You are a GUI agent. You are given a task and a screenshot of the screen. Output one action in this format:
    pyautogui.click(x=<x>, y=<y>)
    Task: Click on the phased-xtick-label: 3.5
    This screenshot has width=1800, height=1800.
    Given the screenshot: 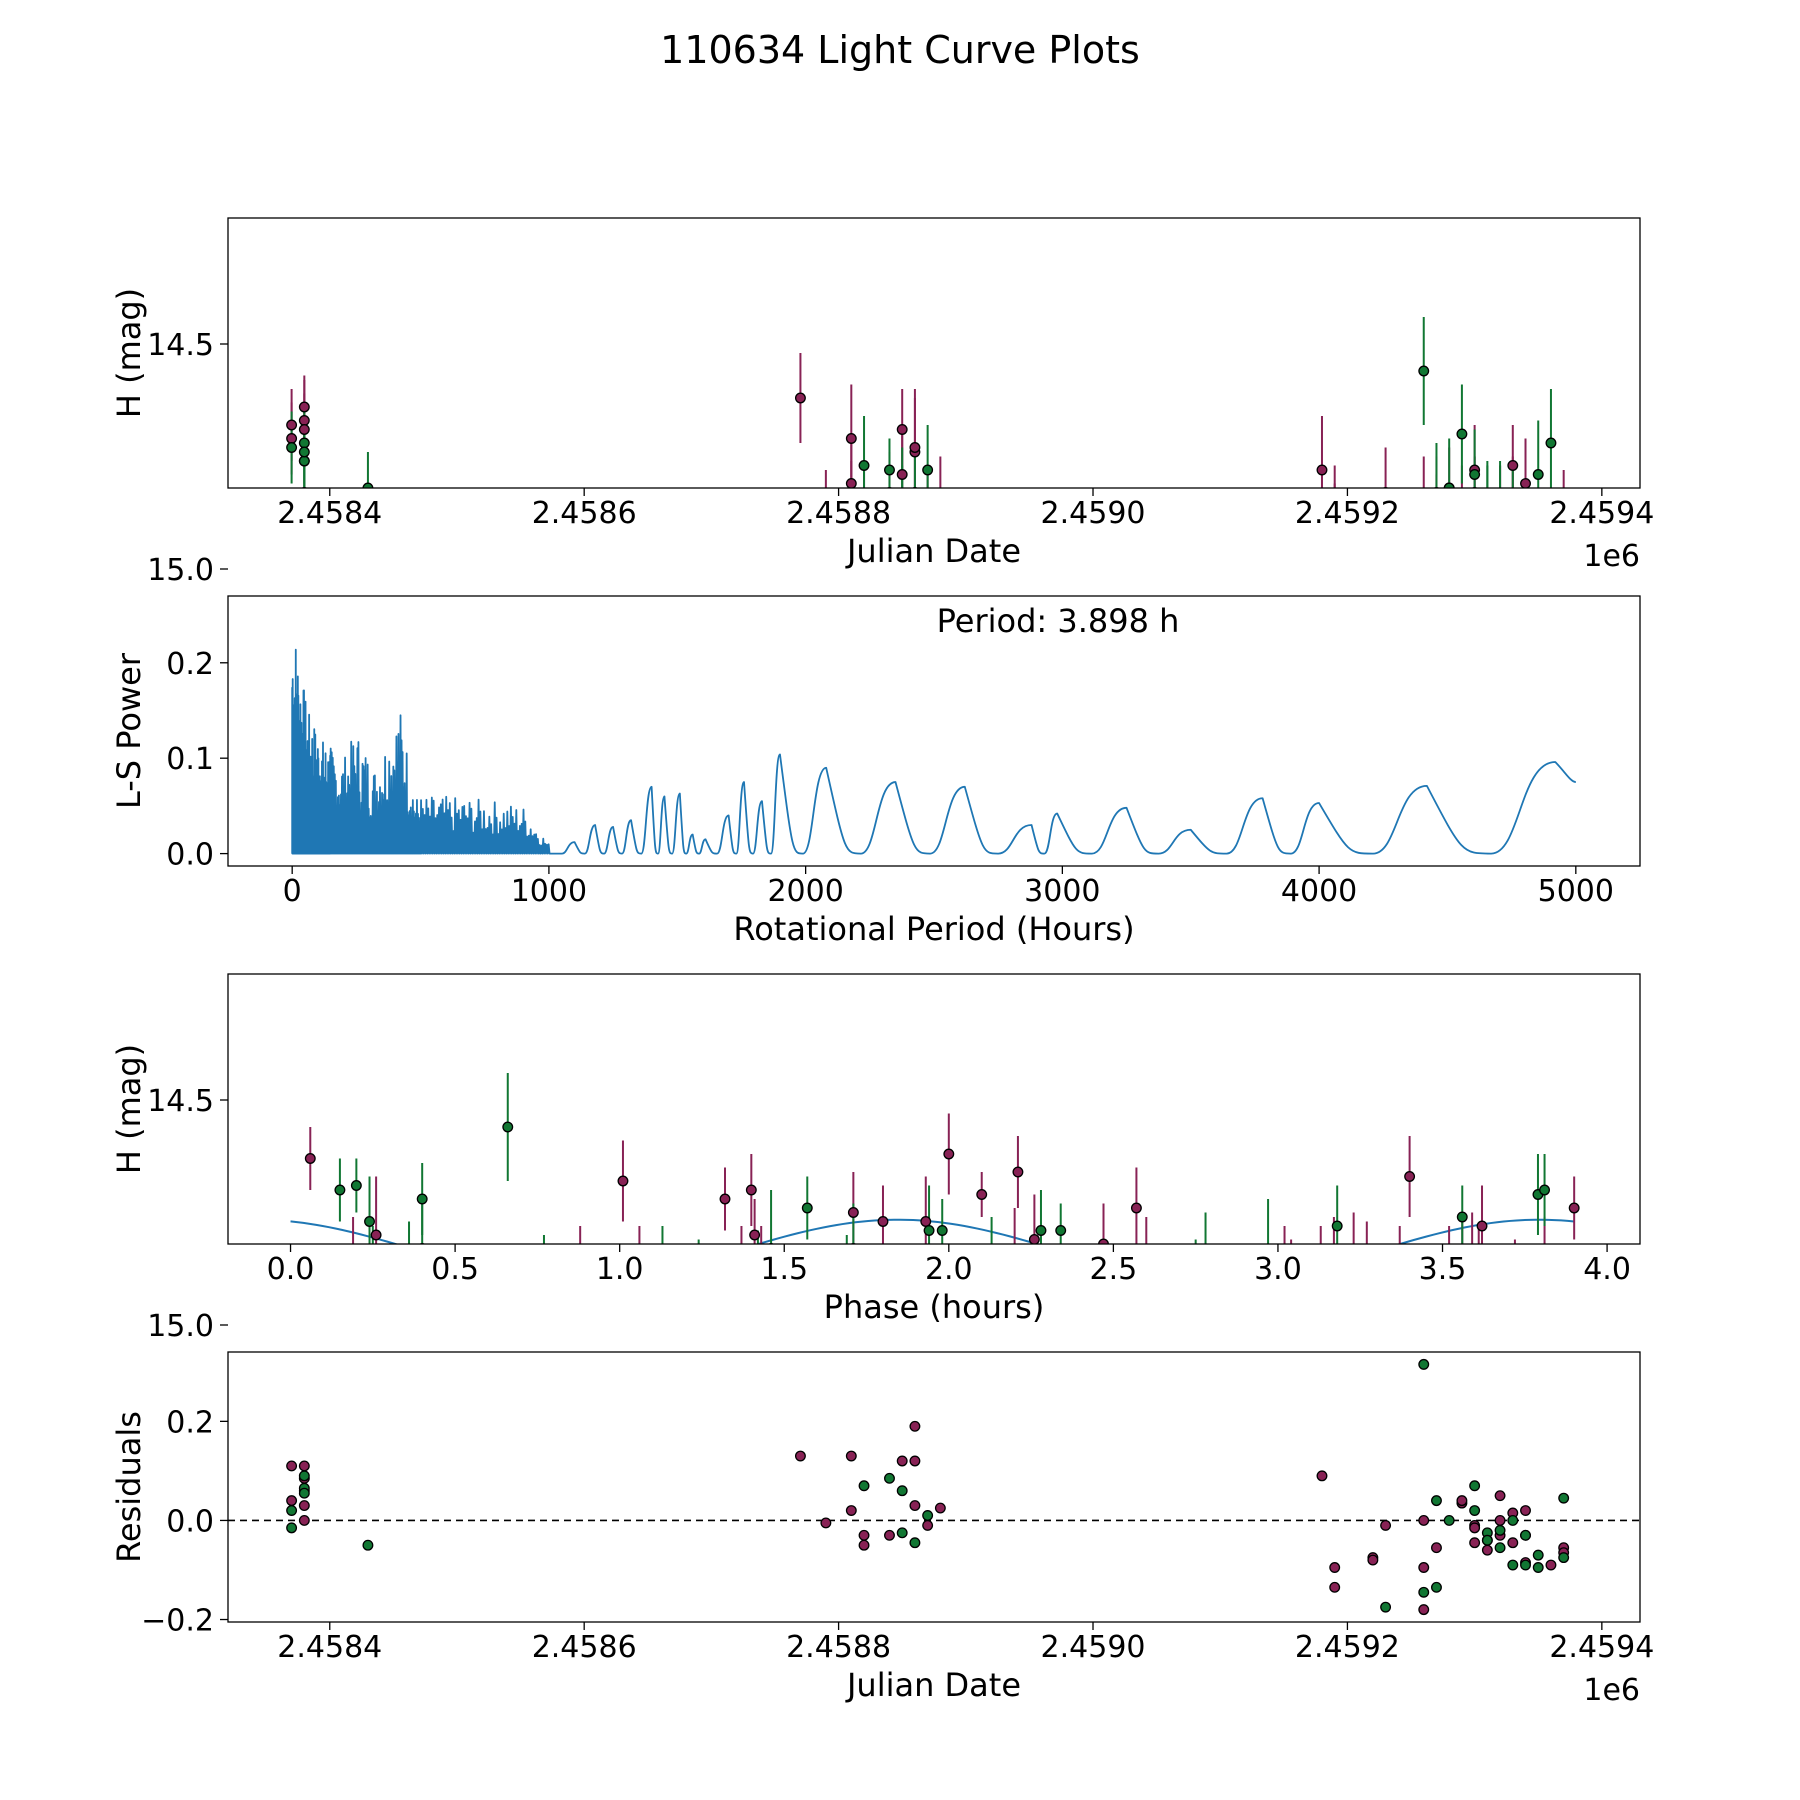 What is the action you would take?
    pyautogui.click(x=1443, y=1269)
    